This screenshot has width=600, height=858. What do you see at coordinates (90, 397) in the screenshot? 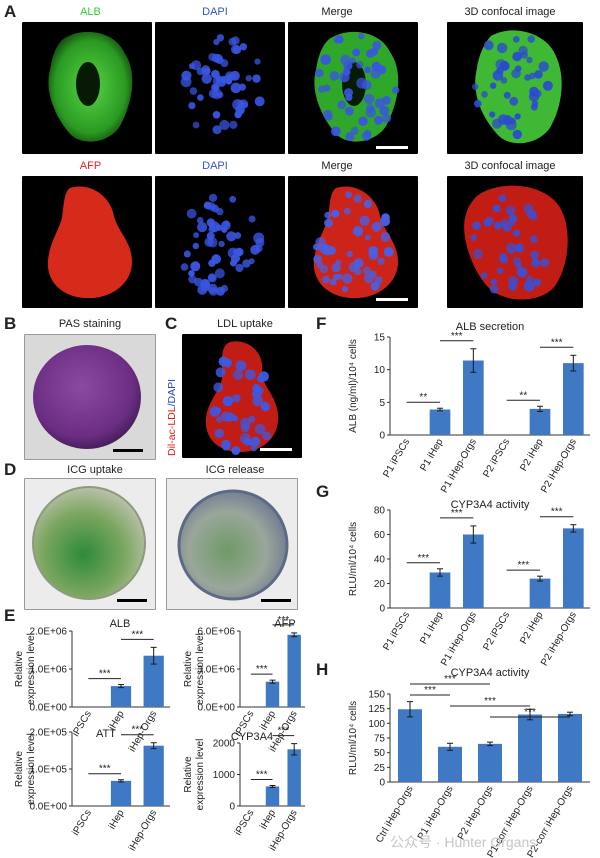
I see `image-pas-staining` at bounding box center [90, 397].